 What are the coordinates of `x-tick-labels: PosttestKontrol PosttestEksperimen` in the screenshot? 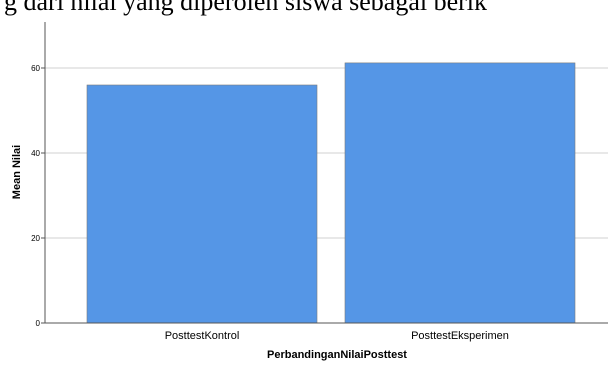 It's located at (337, 336).